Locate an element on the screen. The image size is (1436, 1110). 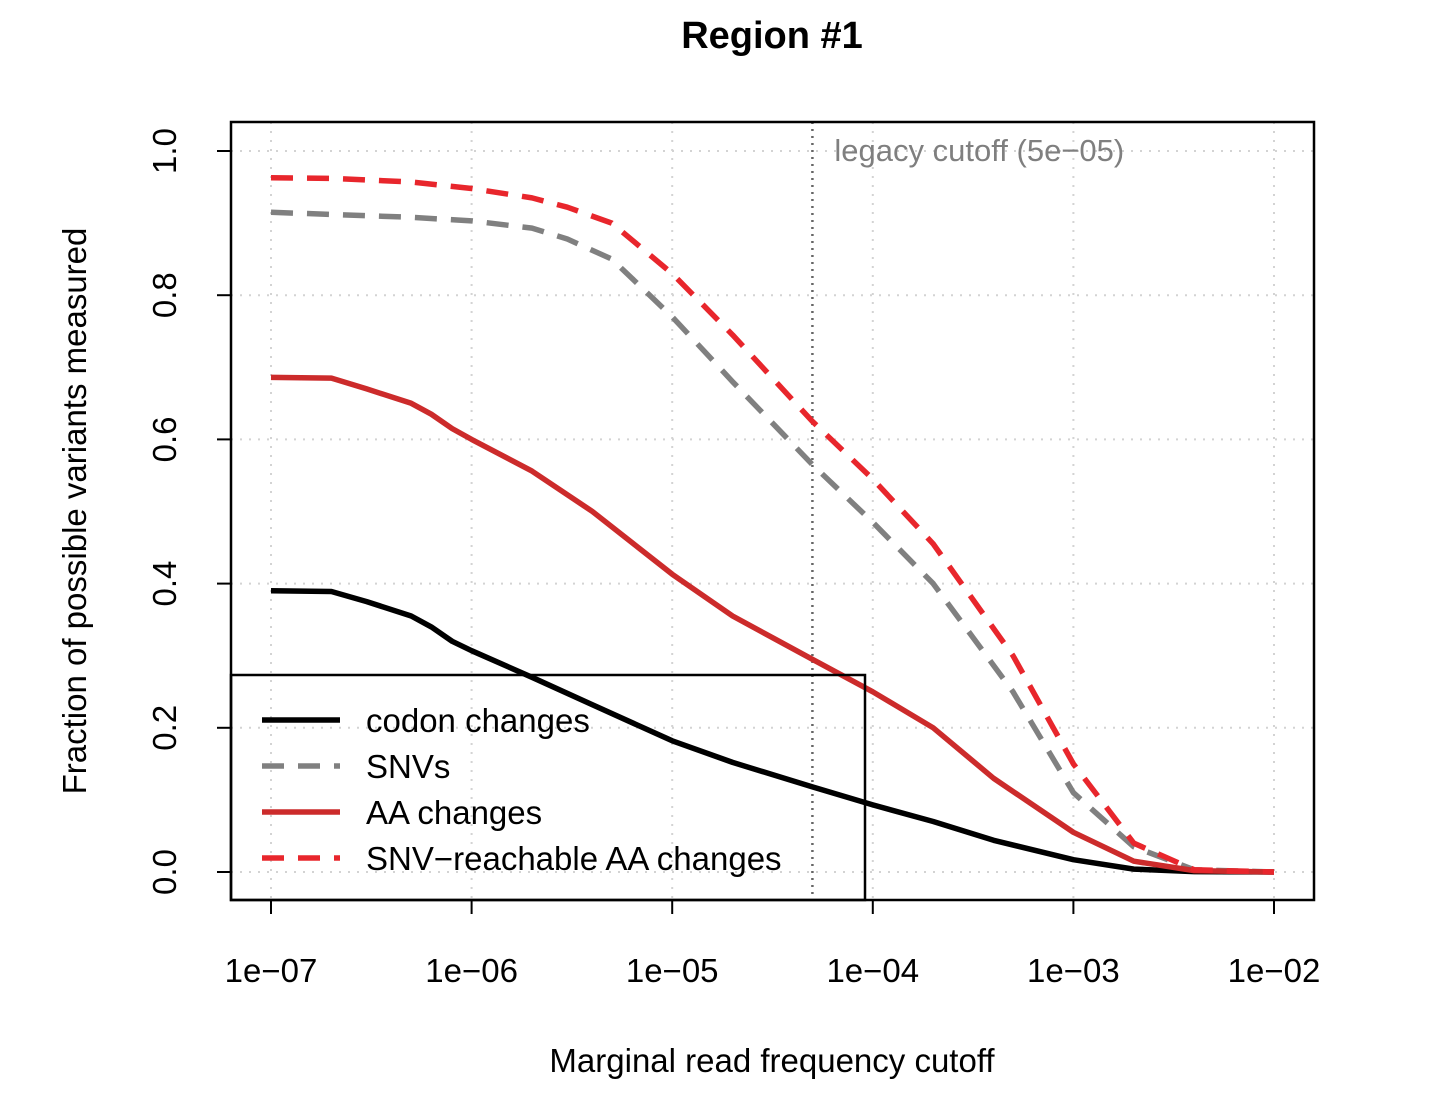
y-tick-label: 1.0 is located at coordinates (164, 151).